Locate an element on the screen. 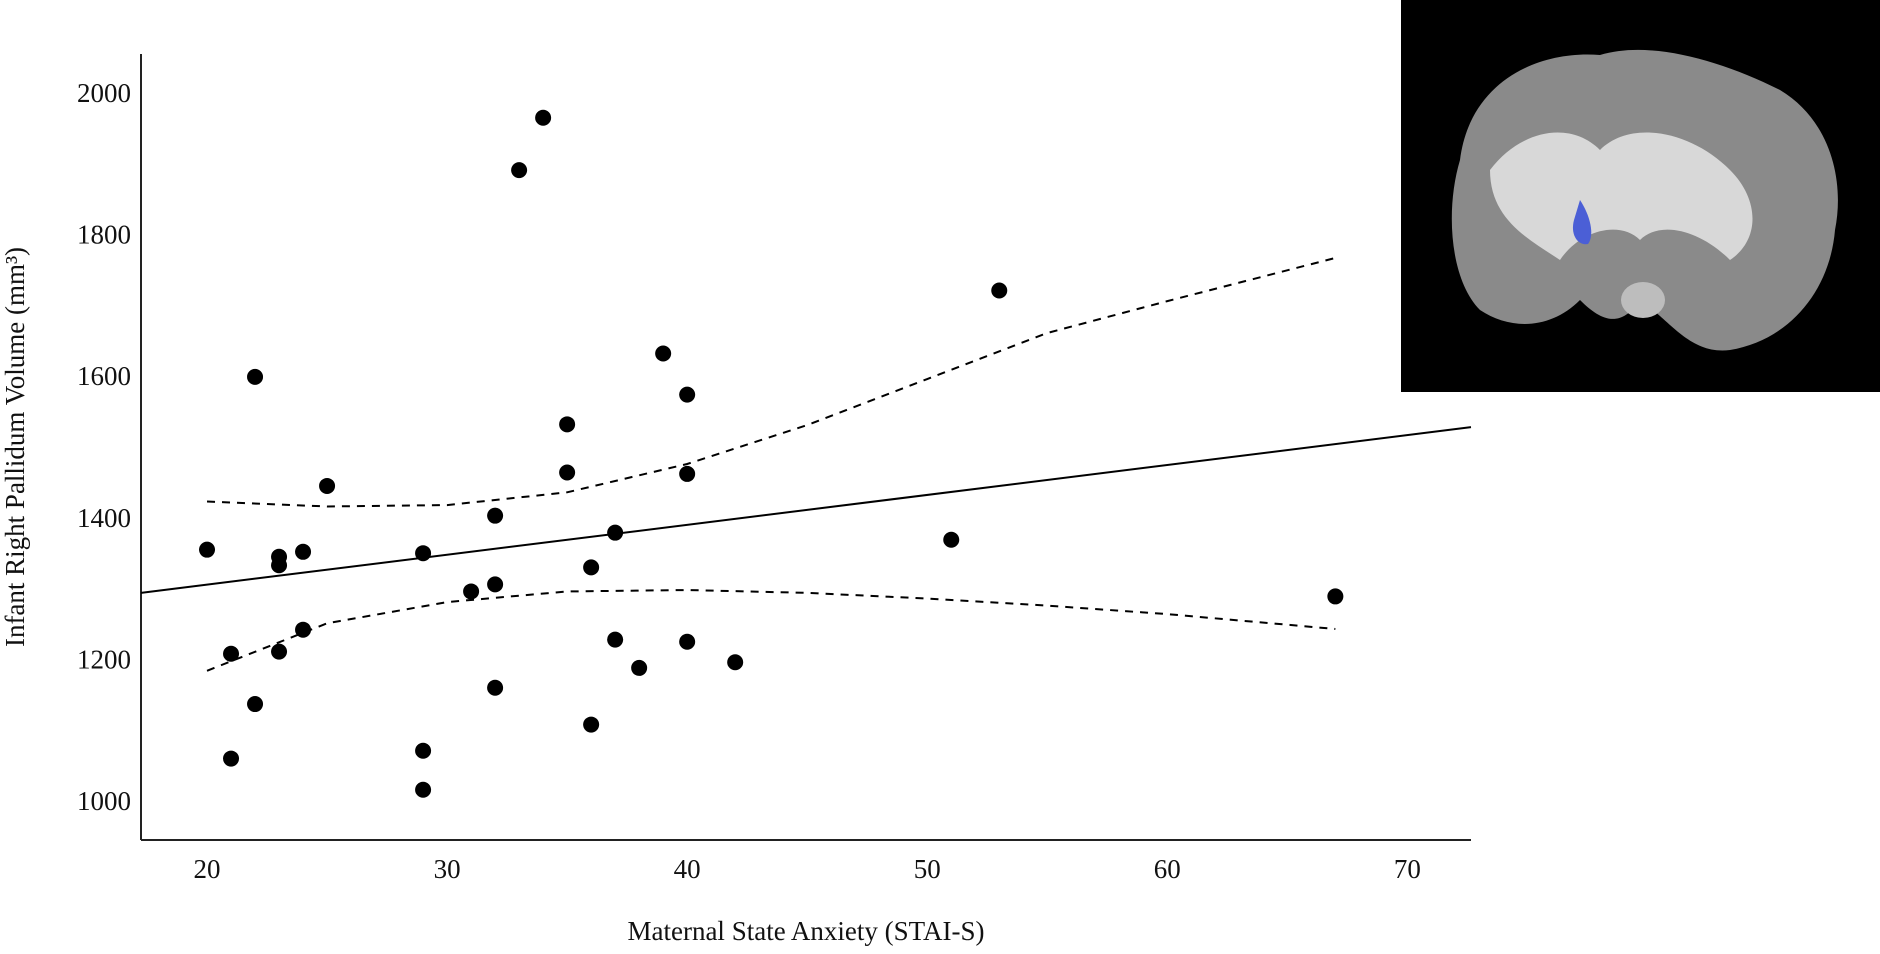 The image size is (1880, 954). y-axis-label: Infant Right Pallidum Volume (mm³) is located at coordinates (15, 447).